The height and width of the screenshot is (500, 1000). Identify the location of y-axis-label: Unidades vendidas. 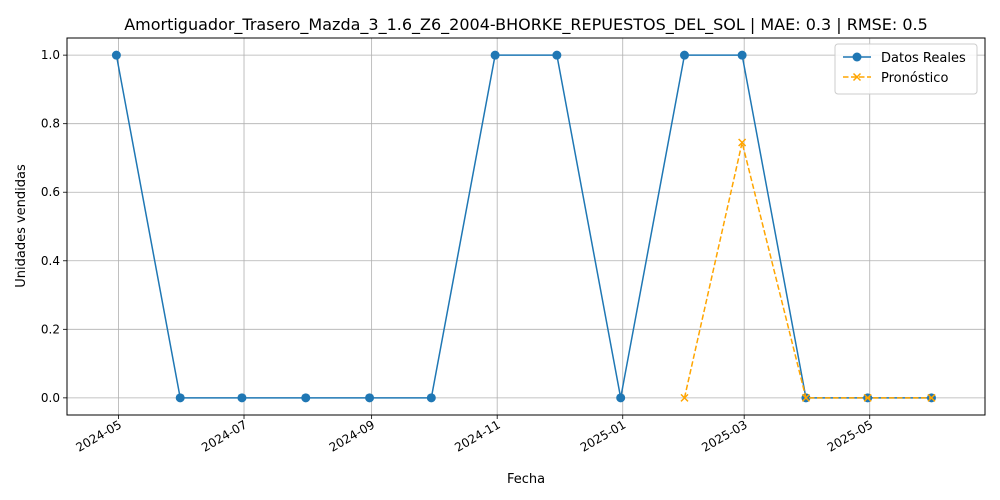
(21, 226).